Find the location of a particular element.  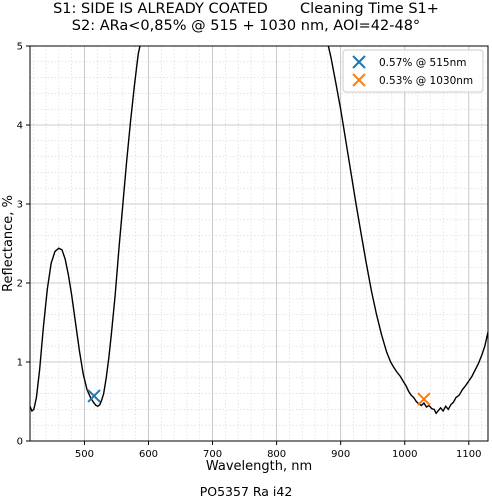

legend-entry-label: 0.53% @ 1030nm is located at coordinates (426, 81).